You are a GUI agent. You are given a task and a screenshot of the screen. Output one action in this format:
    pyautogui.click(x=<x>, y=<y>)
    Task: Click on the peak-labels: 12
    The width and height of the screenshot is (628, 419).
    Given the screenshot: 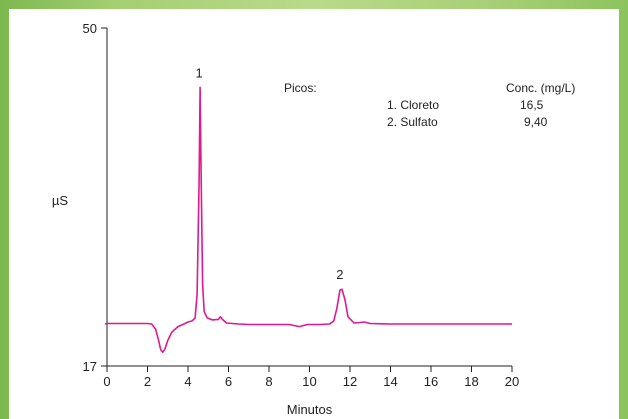 What is the action you would take?
    pyautogui.click(x=270, y=173)
    